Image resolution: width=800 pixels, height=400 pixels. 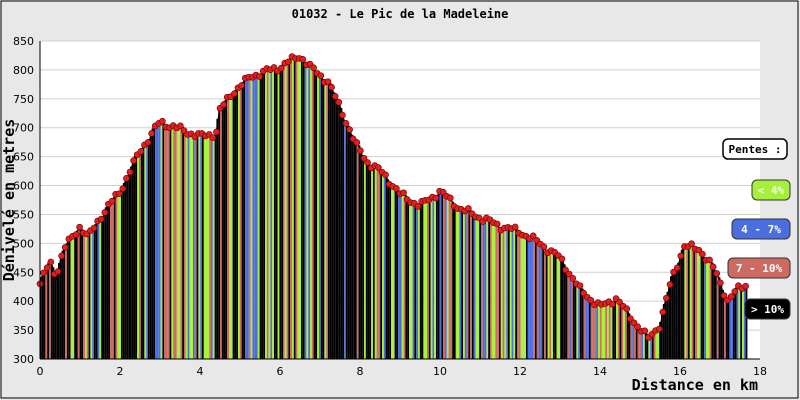 I want to click on y-tick-label: 500, so click(x=23, y=243).